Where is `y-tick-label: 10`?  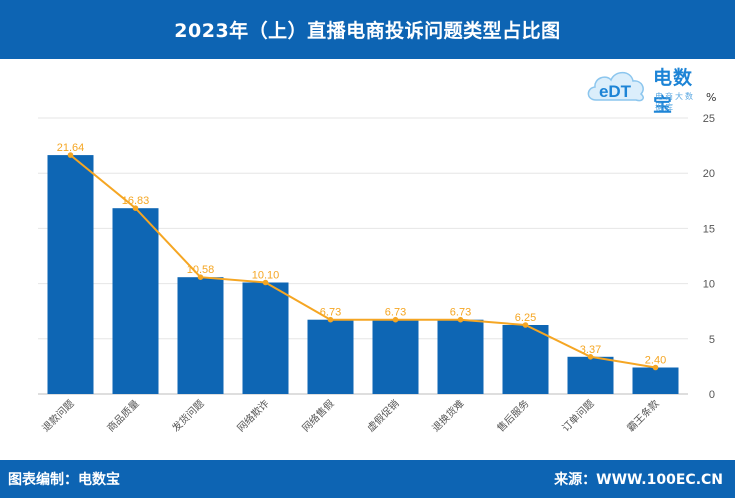
y-tick-label: 10 is located at coordinates (709, 285).